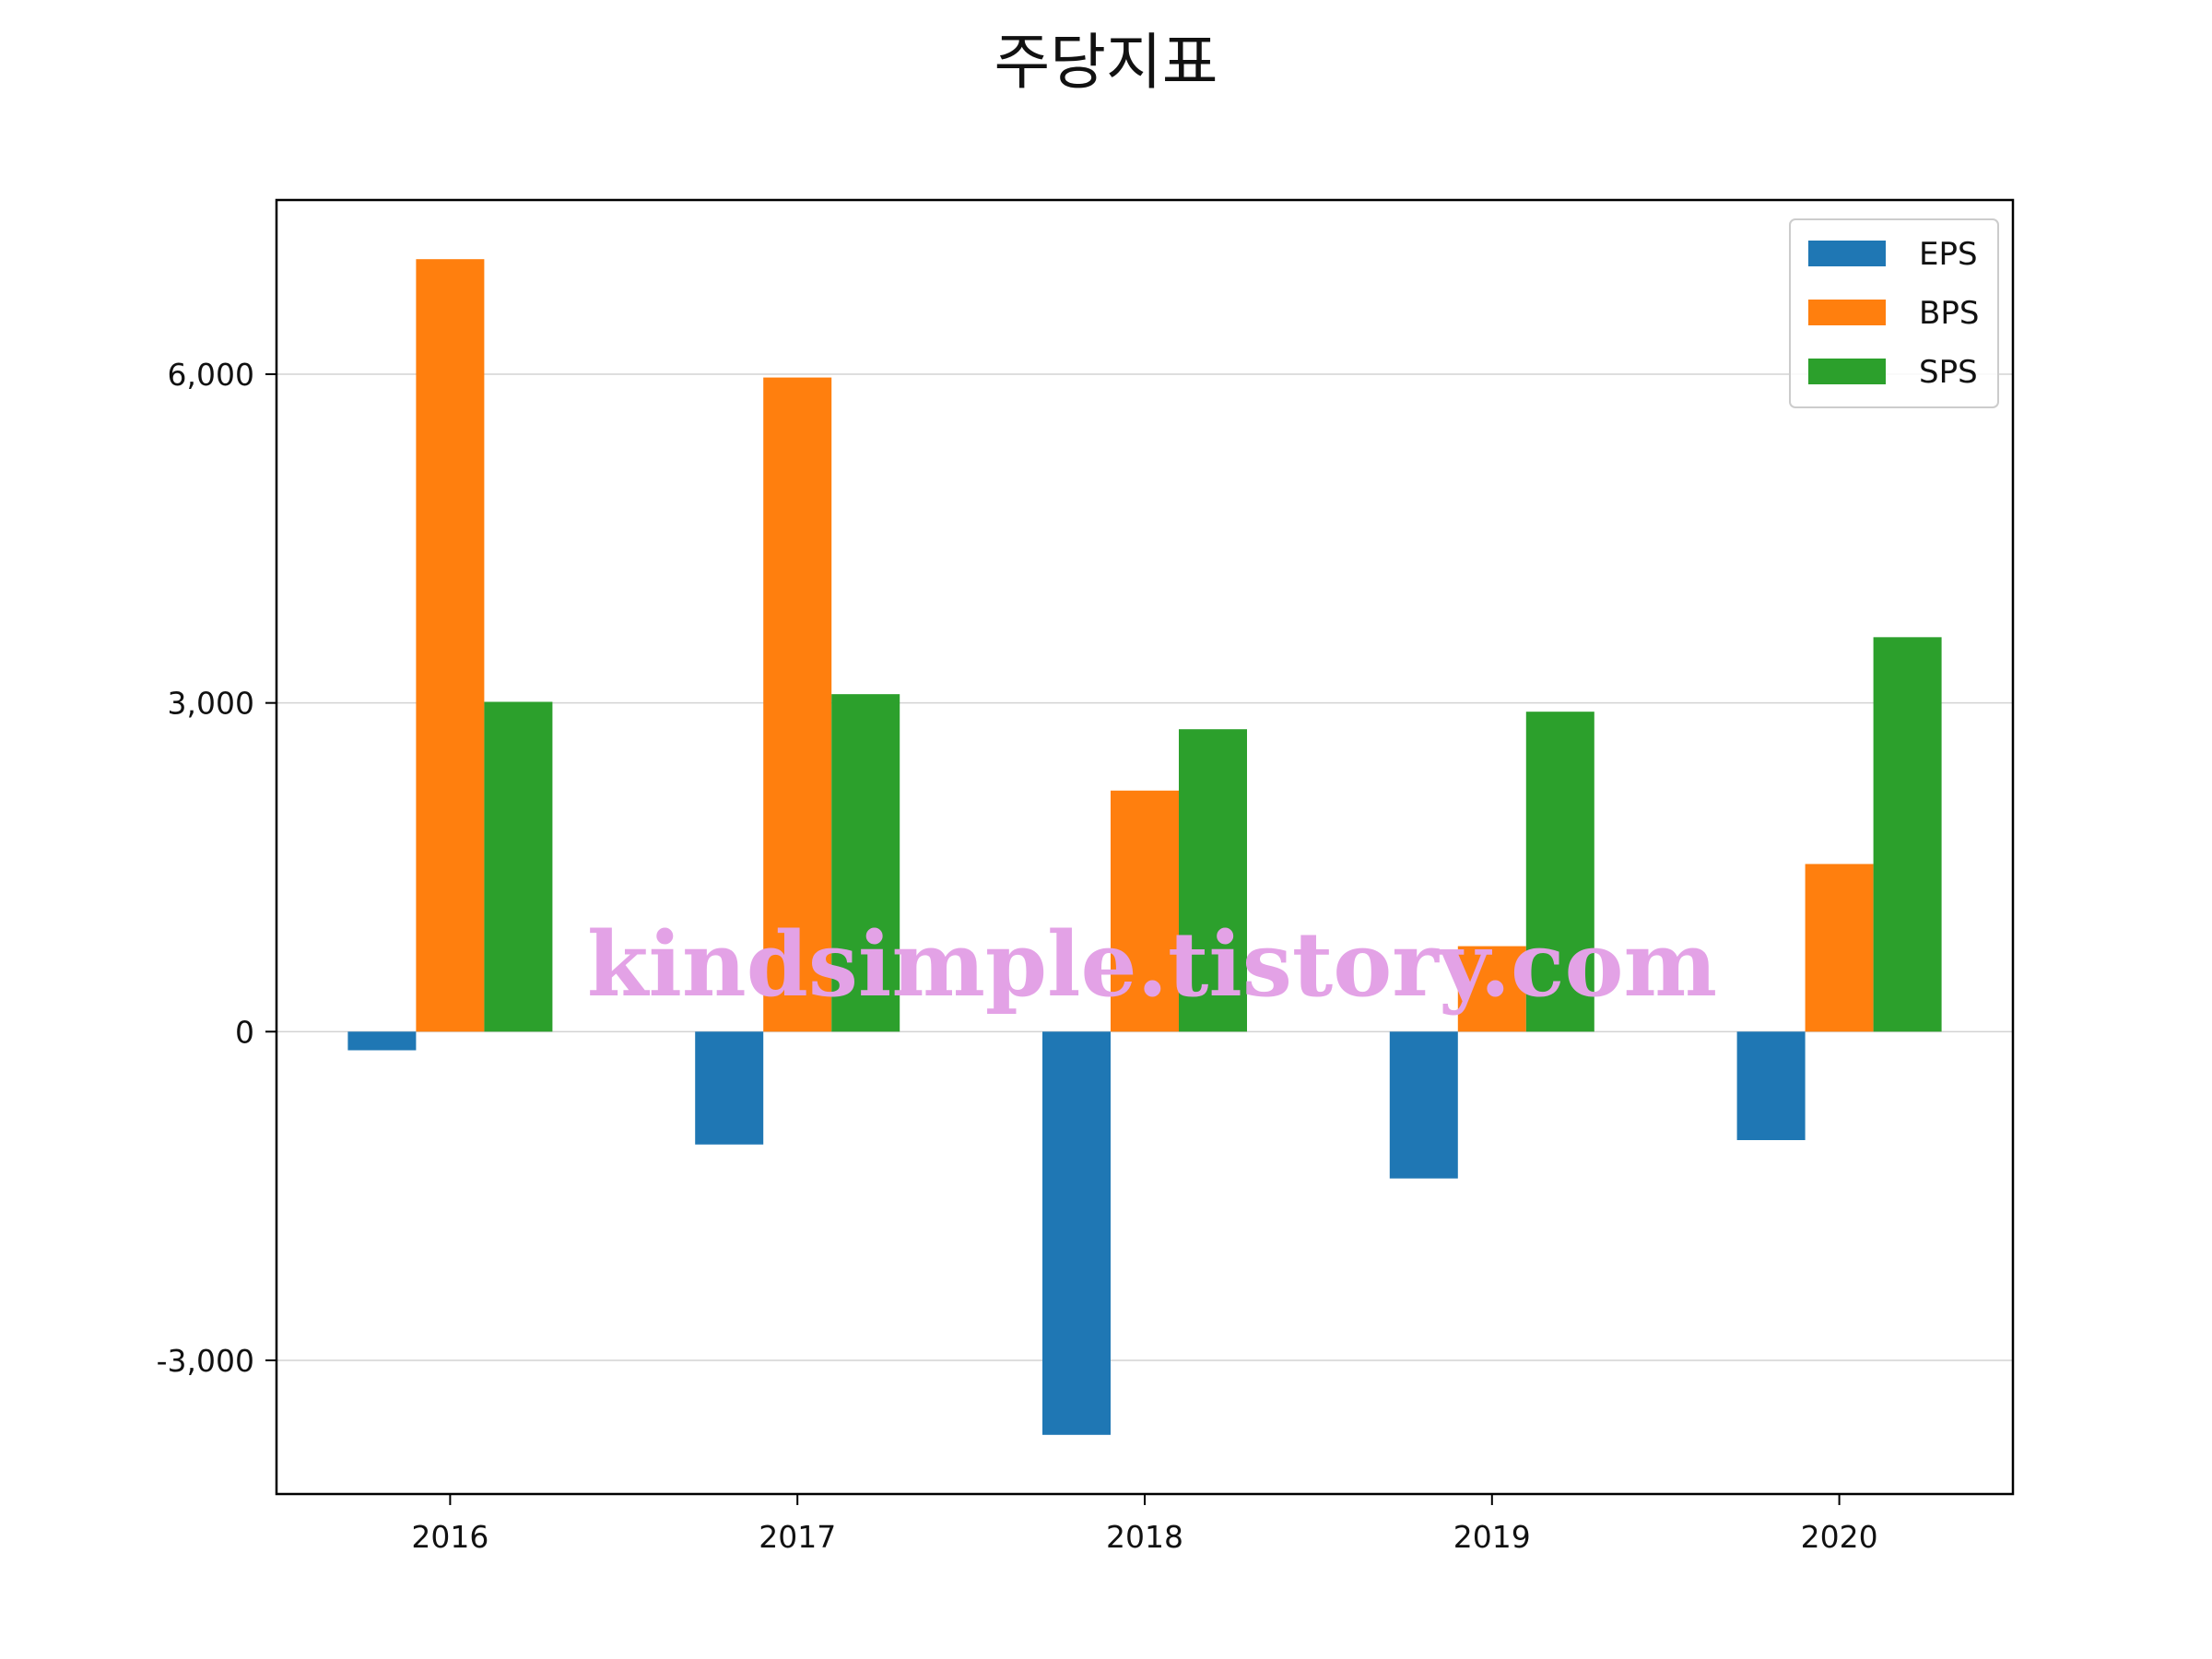  Describe the element at coordinates (865, 863) in the screenshot. I see `bar-sps-2017` at that location.